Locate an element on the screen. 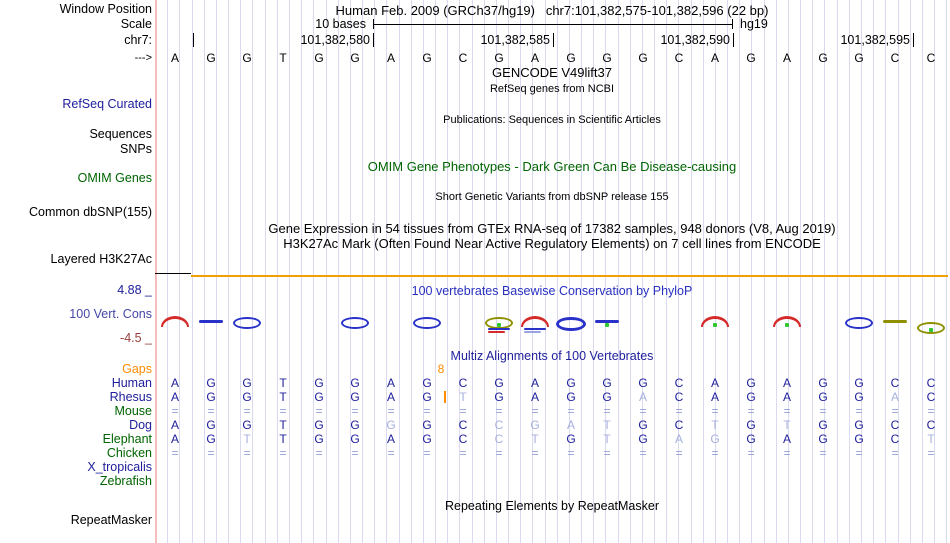 This screenshot has width=950, height=543. track-label-omim-genes: OMIM Genes is located at coordinates (114, 178).